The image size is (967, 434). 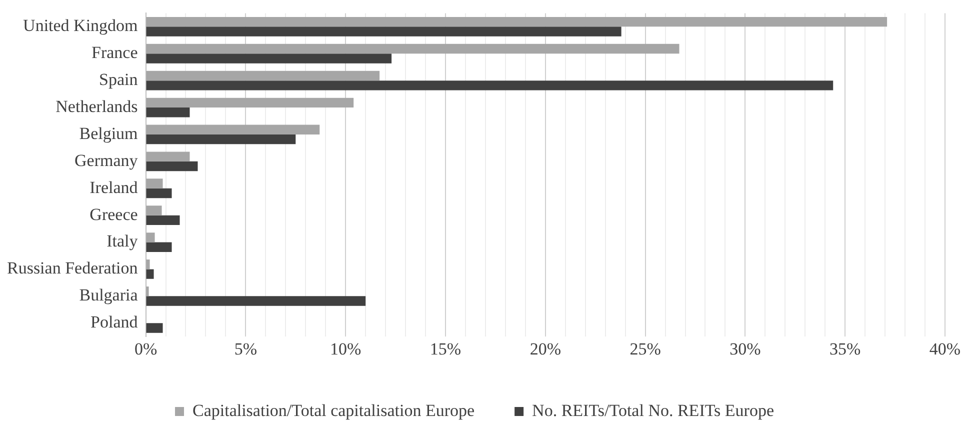 I want to click on x-tick-label: 20%, so click(x=545, y=348).